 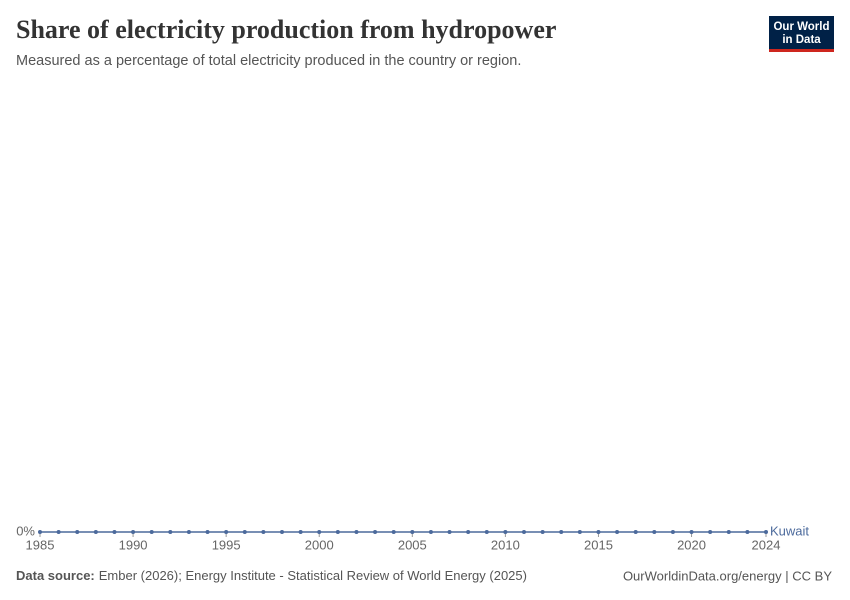 I want to click on x-tick-label: 2020, so click(x=691, y=544).